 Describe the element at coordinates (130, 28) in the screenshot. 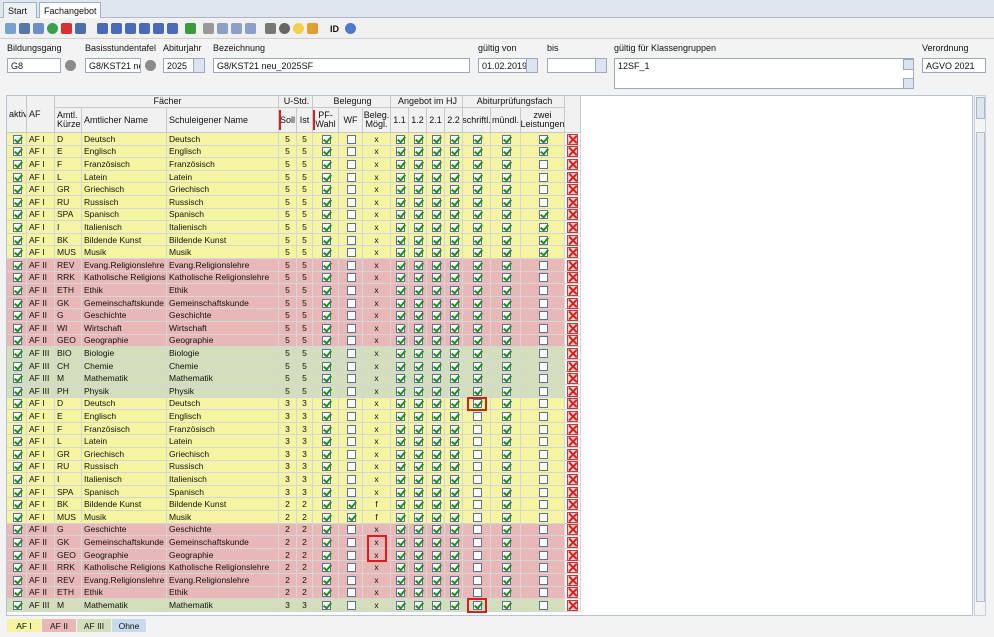

I see `icon-prev` at that location.